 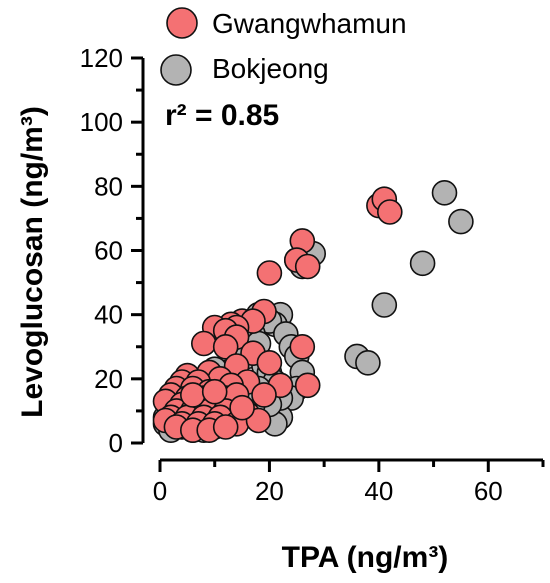 What do you see at coordinates (222, 115) in the screenshot?
I see `r-squared-annotation: r² = 0.85` at bounding box center [222, 115].